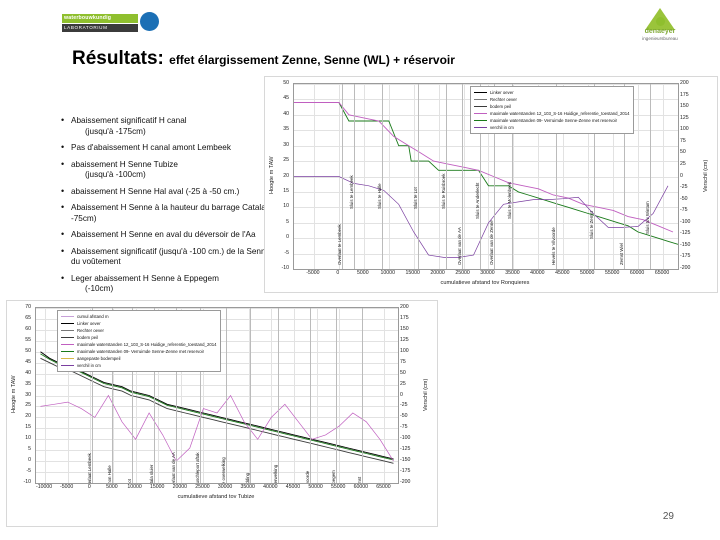  I want to click on x-tick-label: 20000, so click(437, 273).